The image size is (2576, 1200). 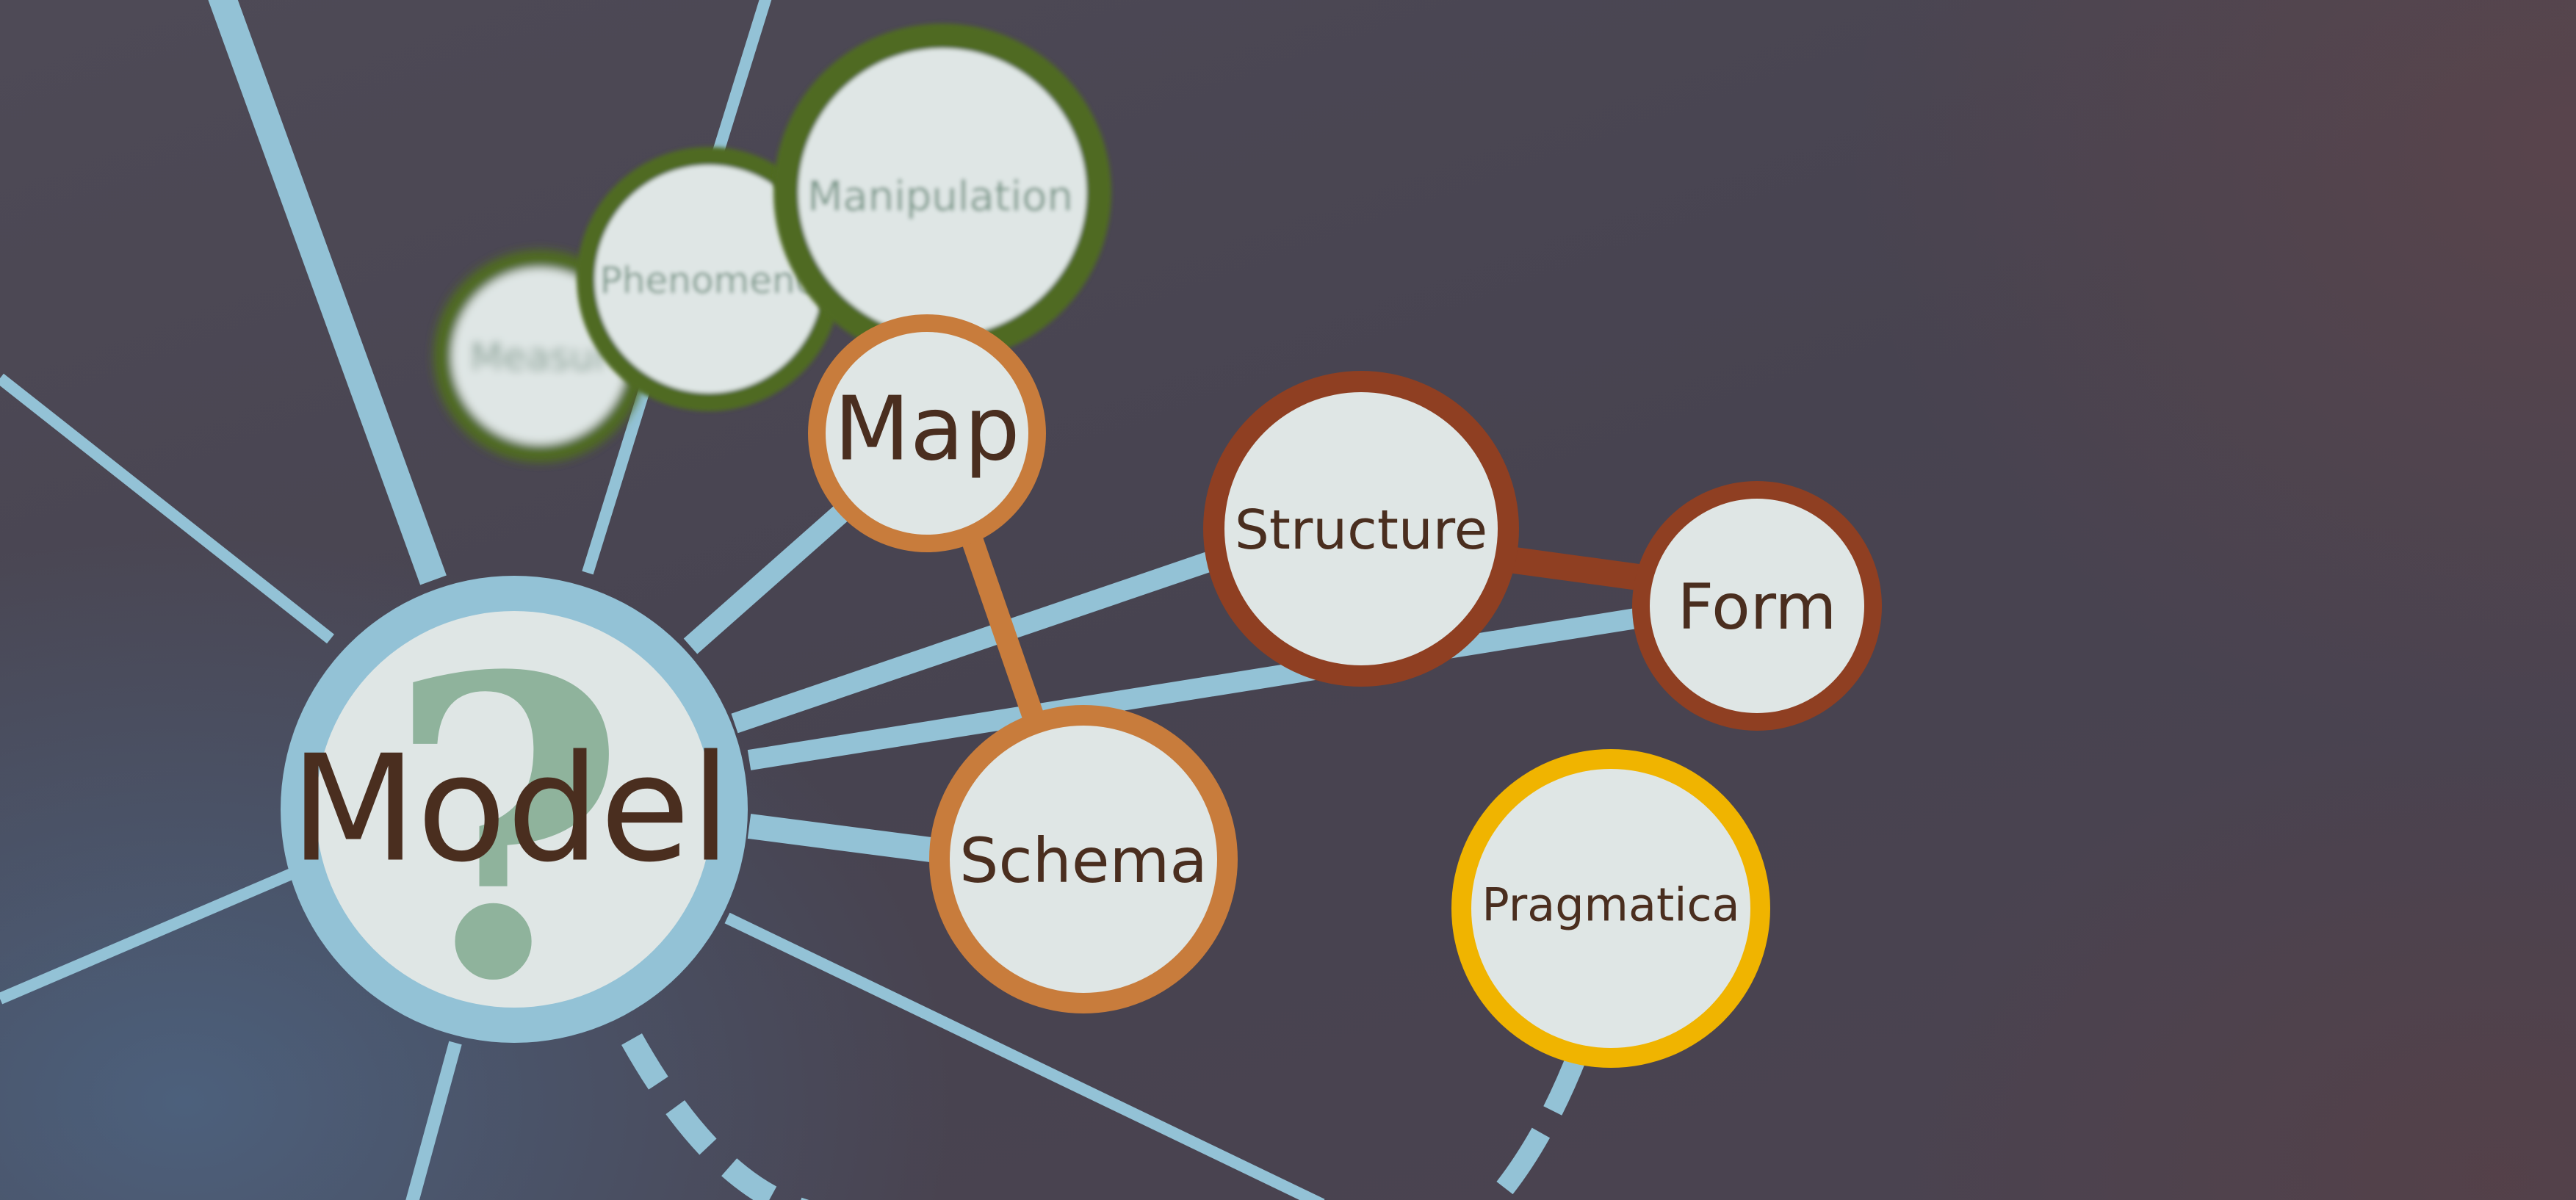 What do you see at coordinates (1025, 1056) in the screenshot?
I see `connector-model-bottom-right` at bounding box center [1025, 1056].